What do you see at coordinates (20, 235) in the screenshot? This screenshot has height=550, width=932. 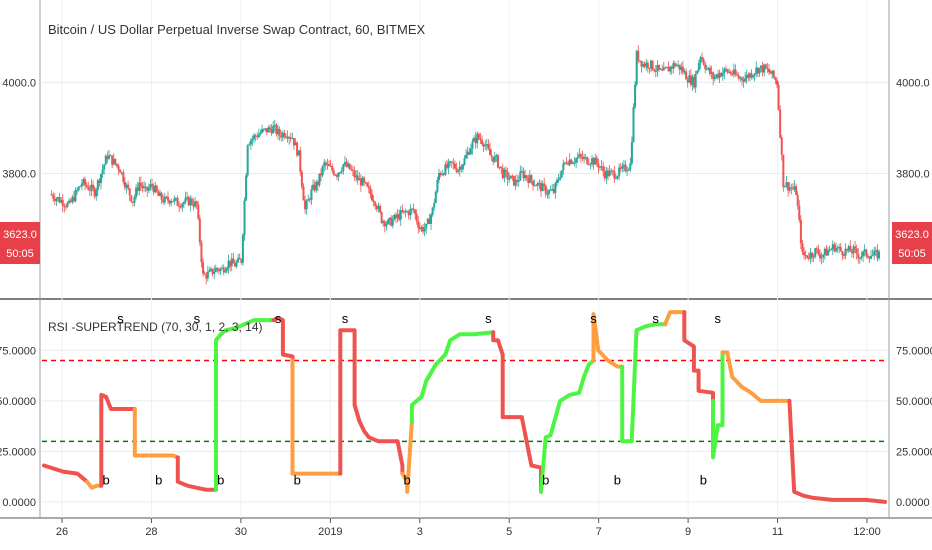 I see `last-price-left-value: 3623.0` at bounding box center [20, 235].